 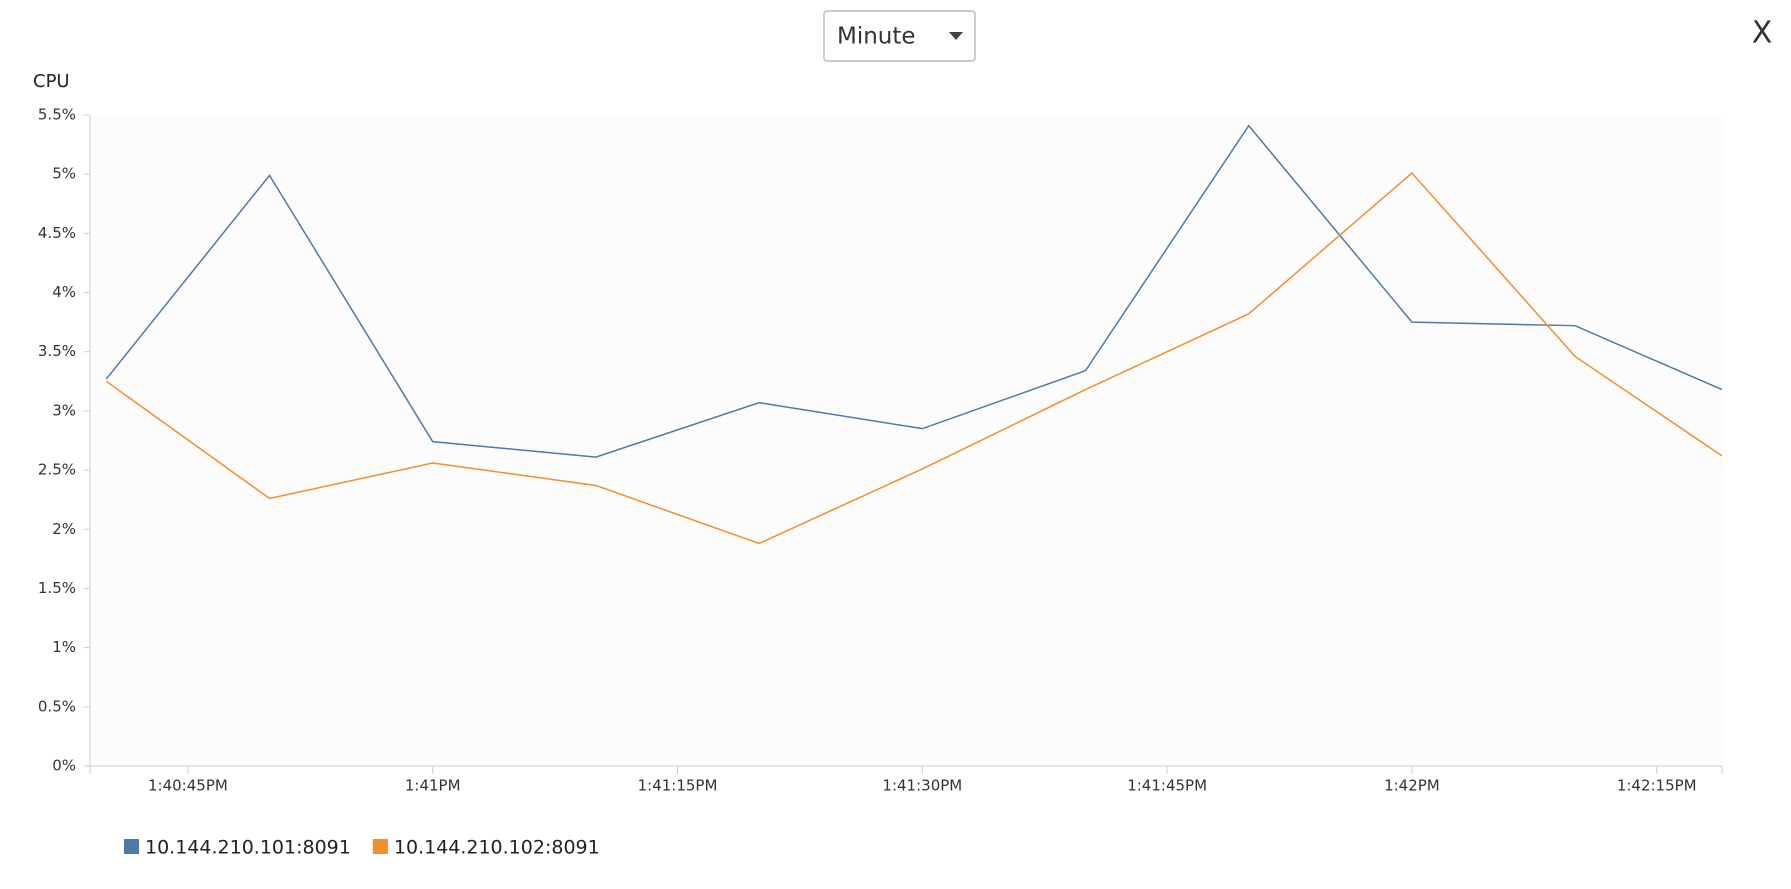 I want to click on dropdown-arrow, so click(x=956, y=36).